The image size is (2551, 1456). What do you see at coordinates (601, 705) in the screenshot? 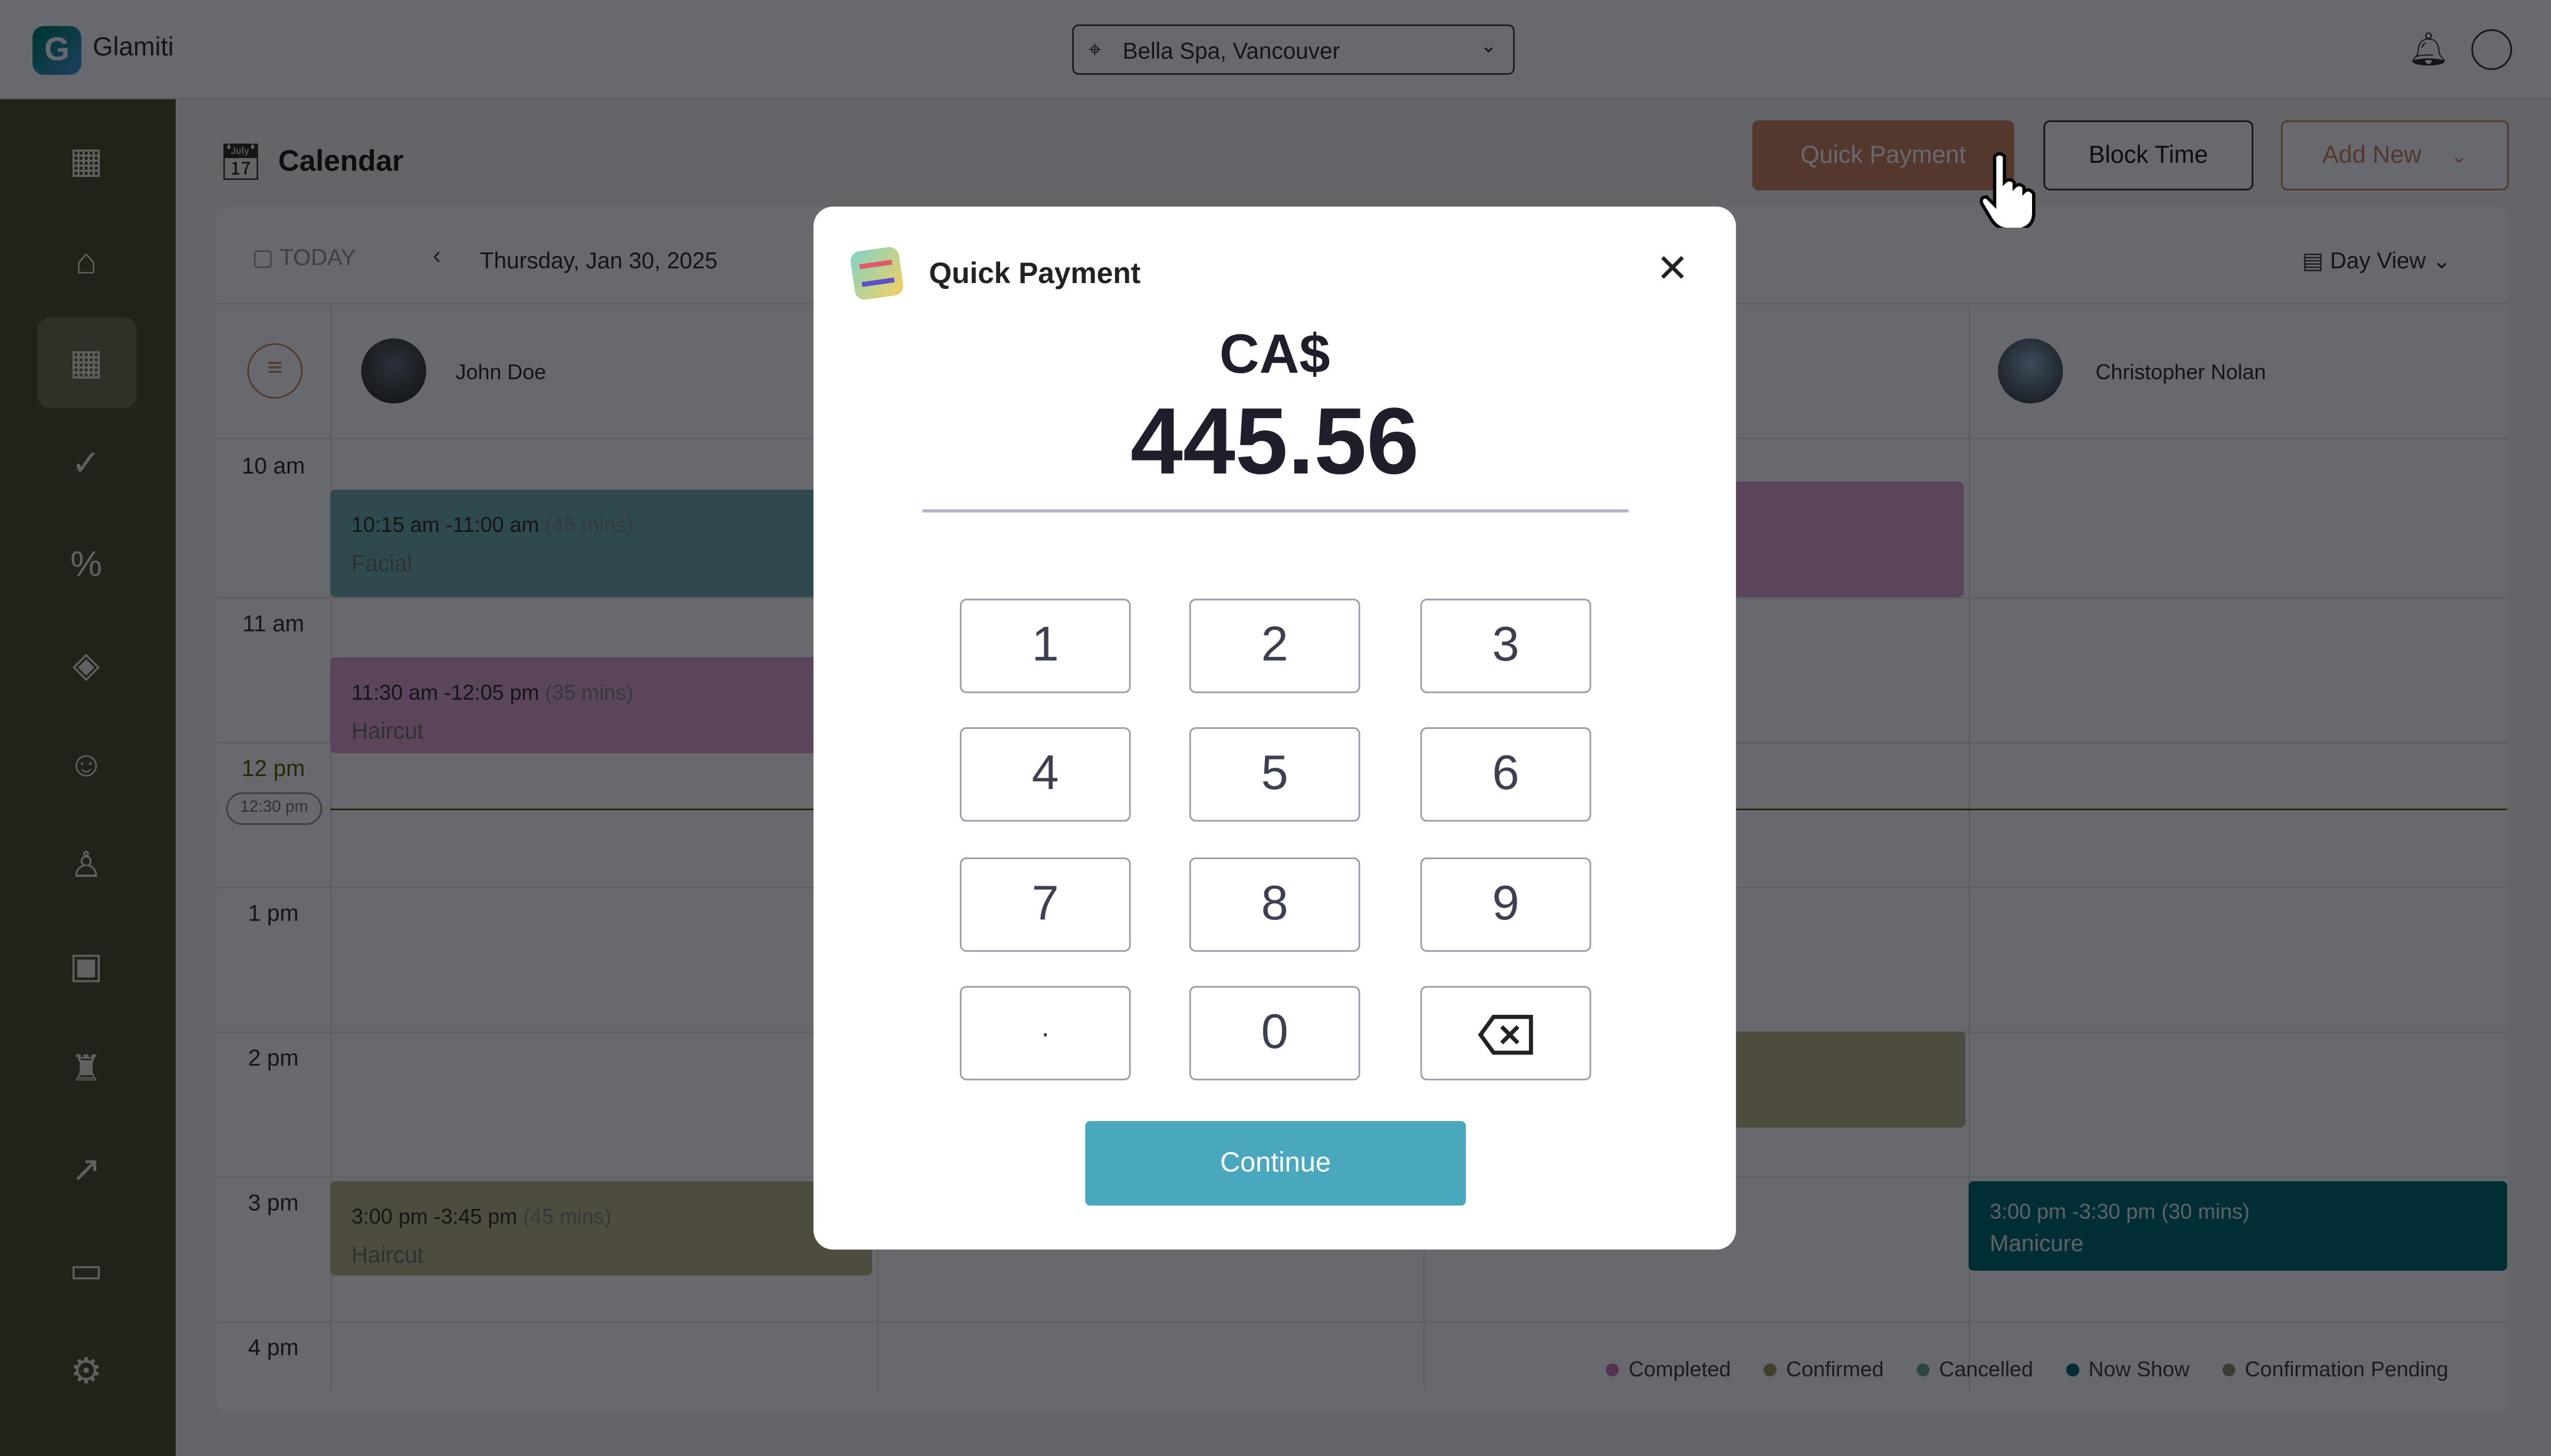
I see `appointment-block: 11:30 am -12:05 pm (35 mins) Haircut` at bounding box center [601, 705].